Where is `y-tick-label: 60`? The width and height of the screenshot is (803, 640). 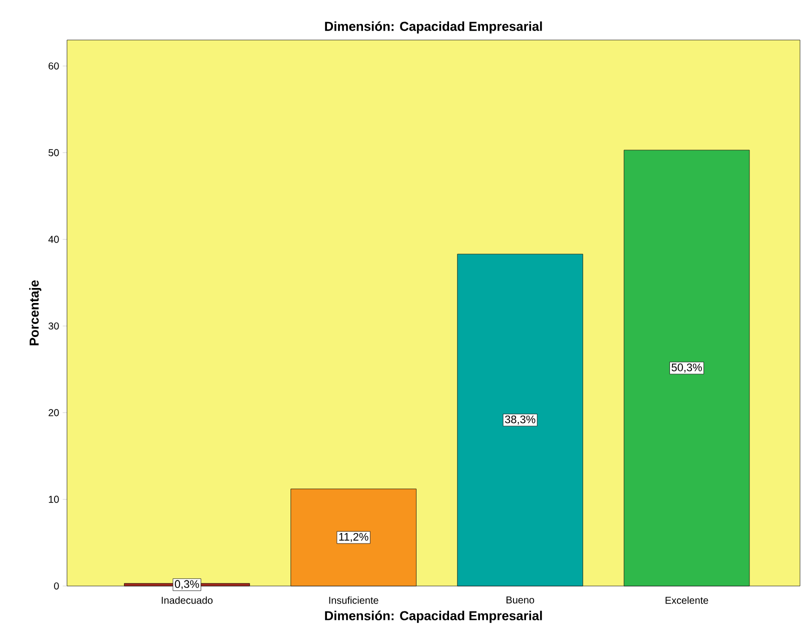 y-tick-label: 60 is located at coordinates (53, 66).